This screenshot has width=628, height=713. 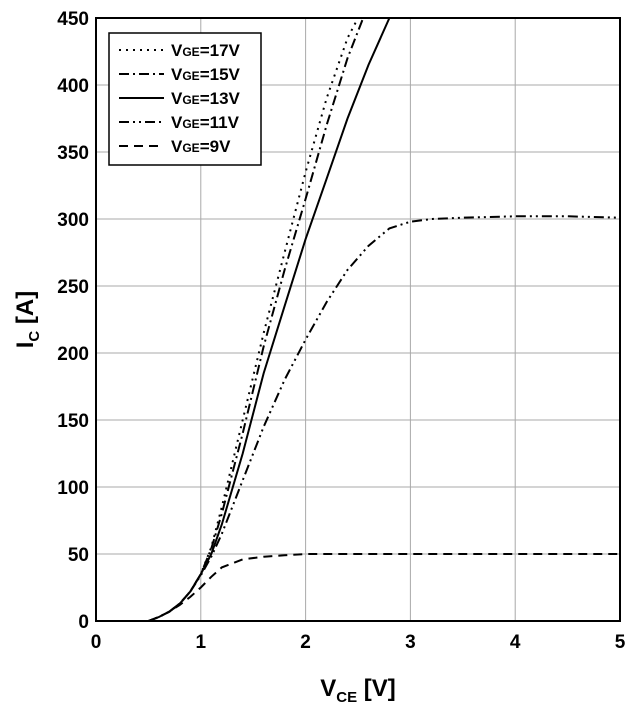 I want to click on x-tick-label: 1, so click(x=201, y=642).